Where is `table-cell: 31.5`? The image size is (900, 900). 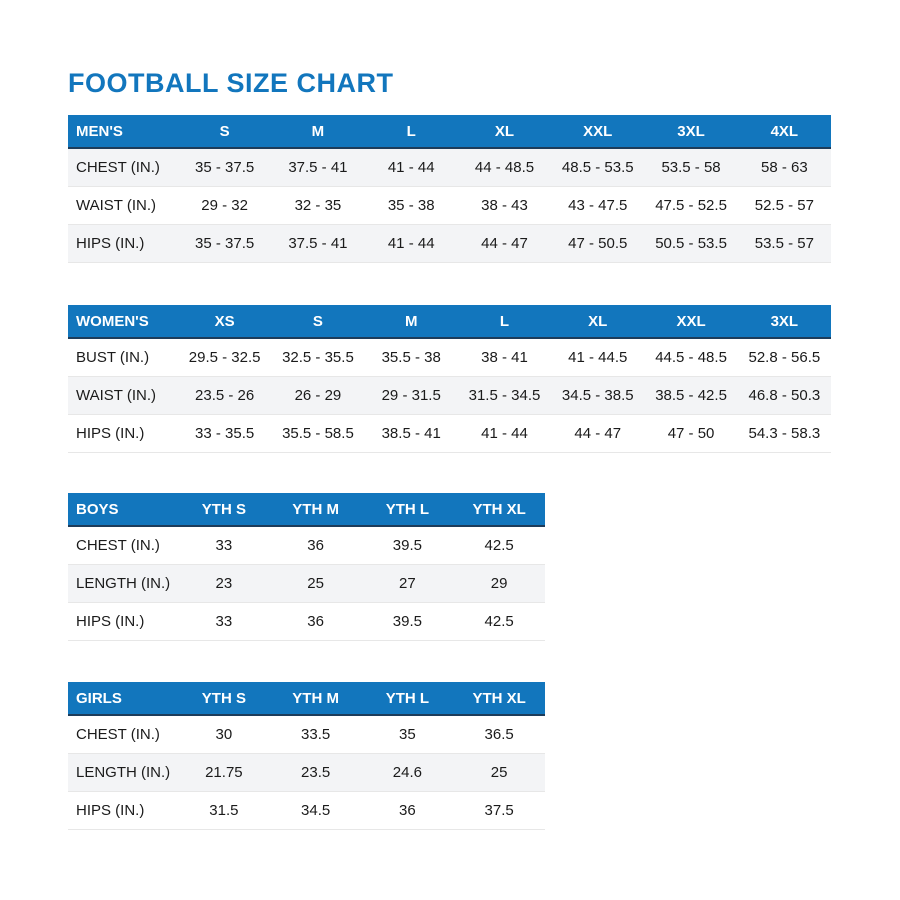
table-cell: 31.5 is located at coordinates (224, 810).